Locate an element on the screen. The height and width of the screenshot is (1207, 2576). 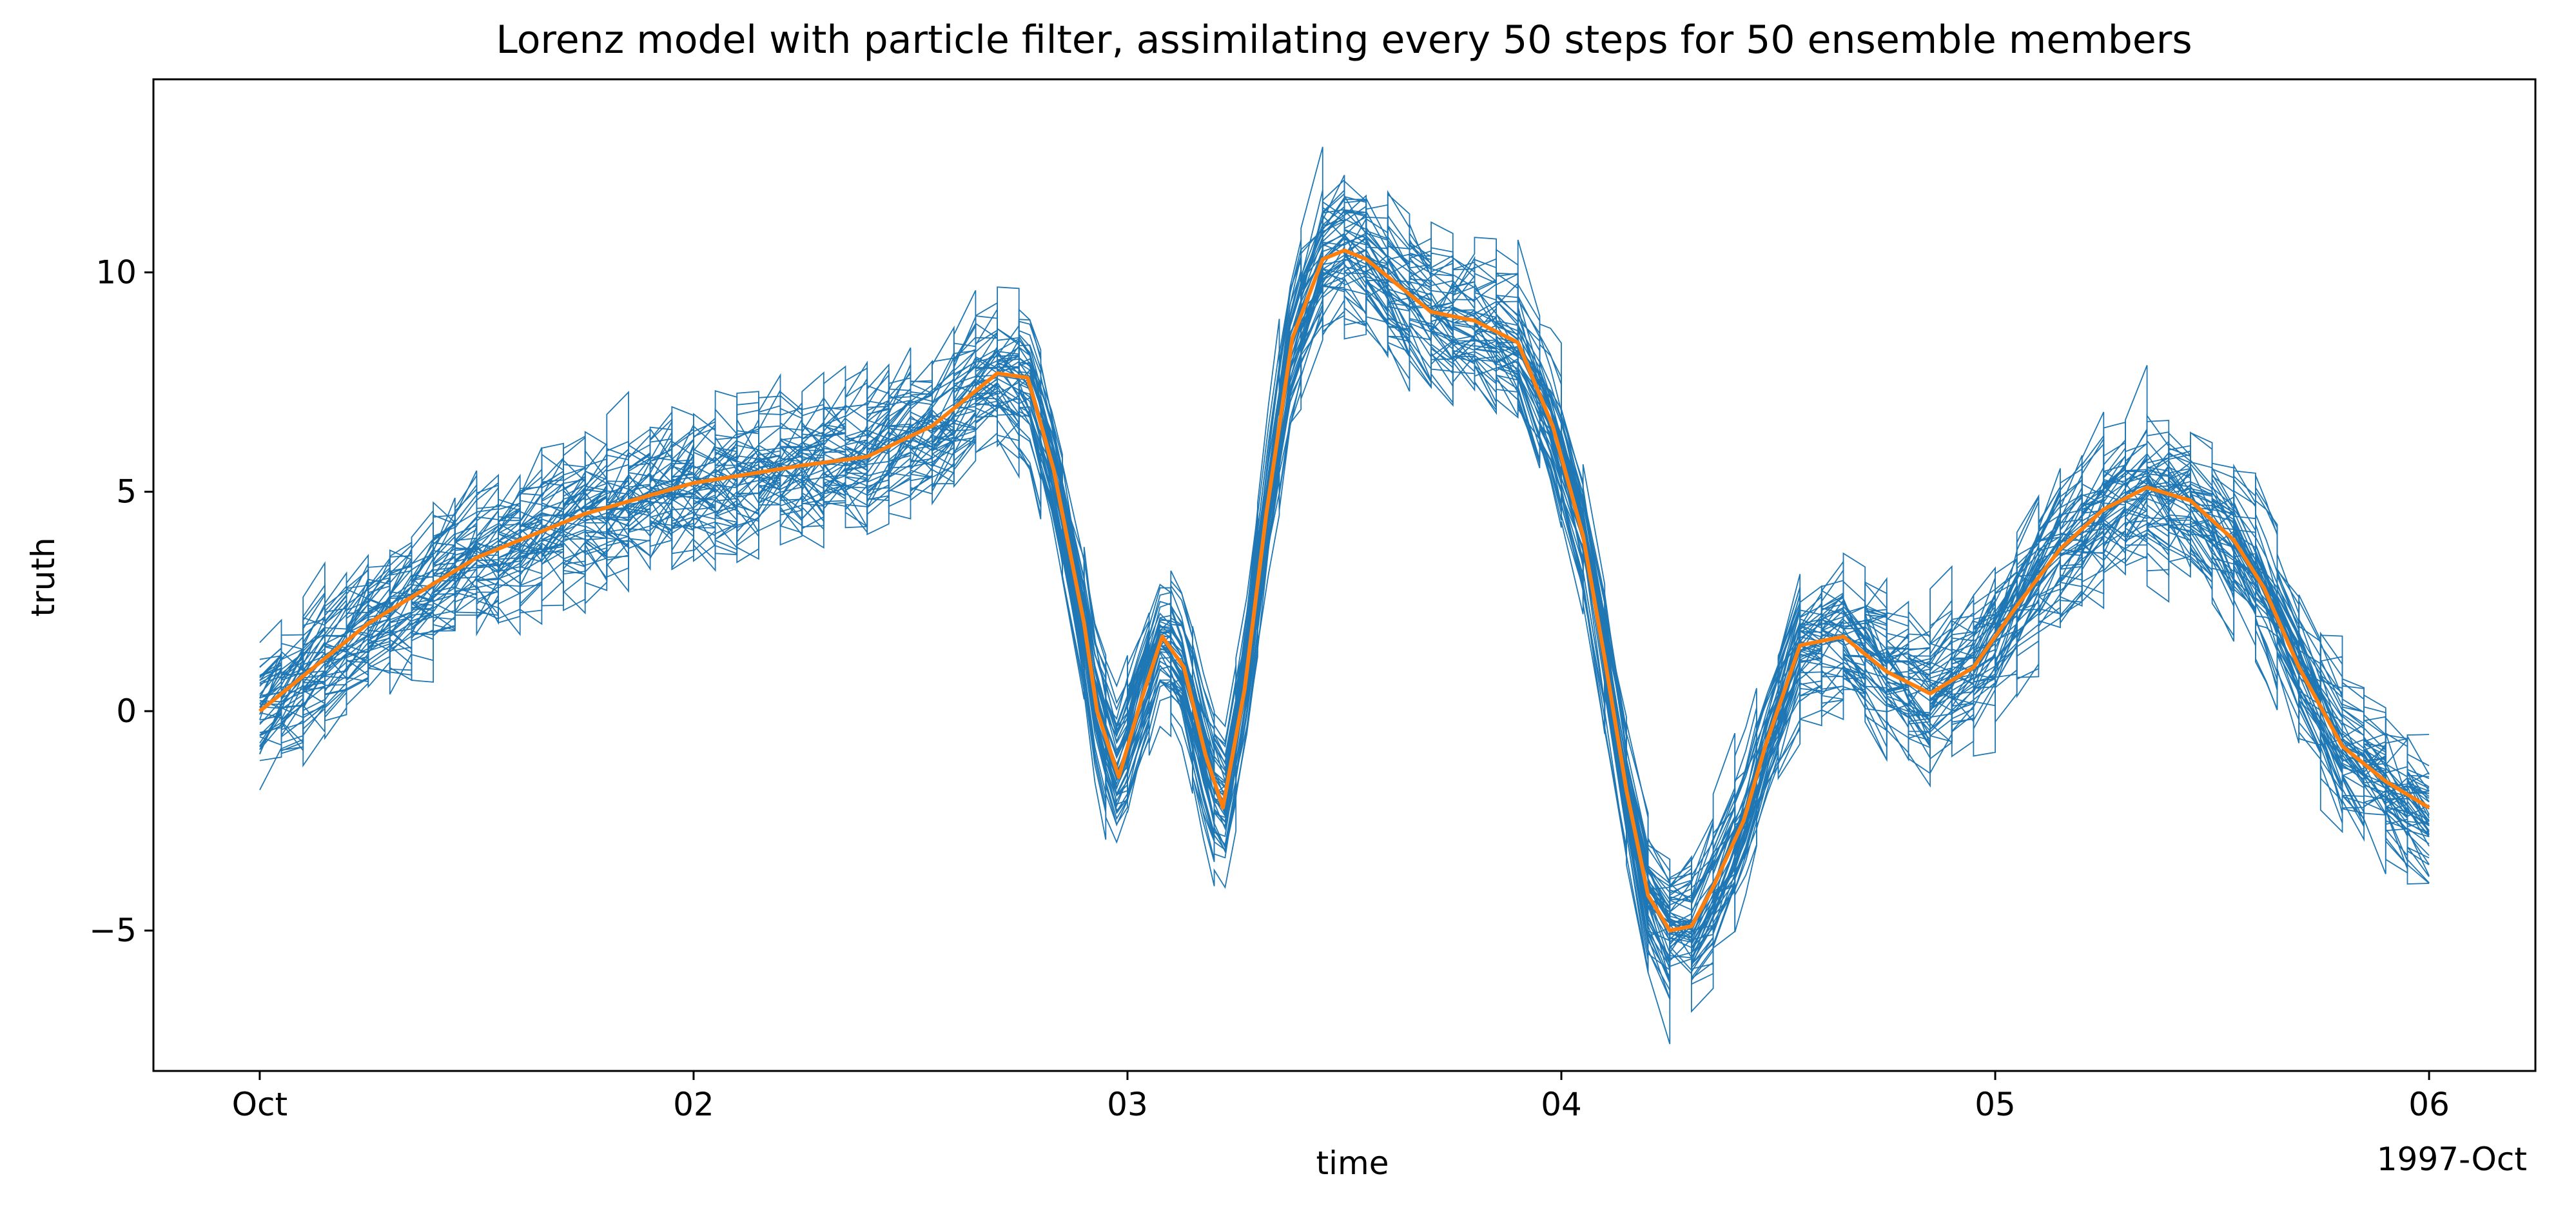
x-tick-label: 06 is located at coordinates (2429, 1104).